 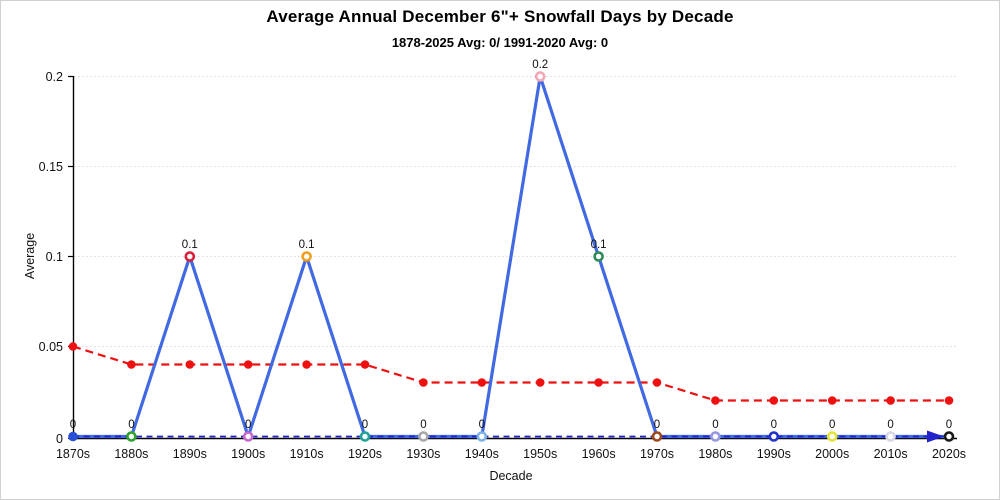 I want to click on y-tick-label: 0.15, so click(x=51, y=167).